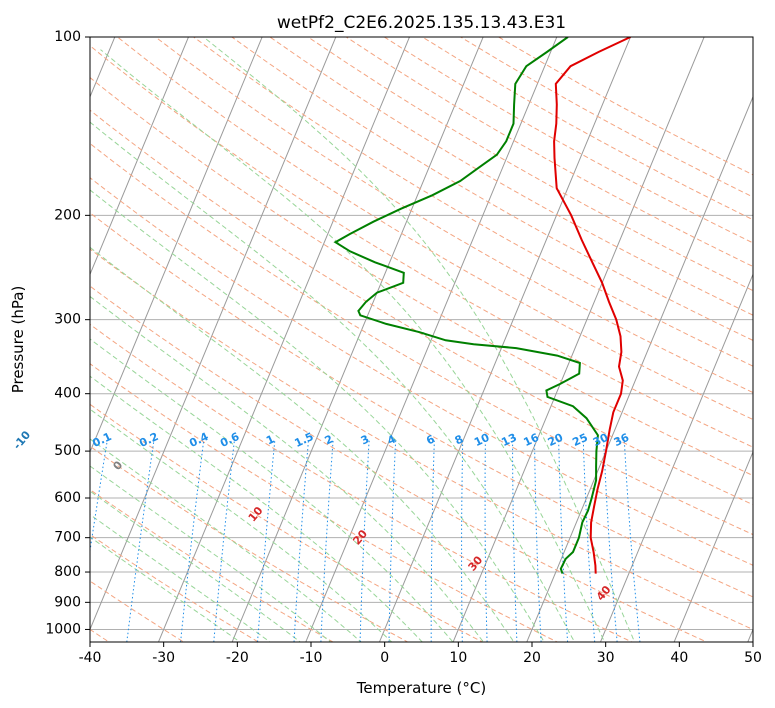  I want to click on mixing-ratio-label: 10, so click(482, 440).